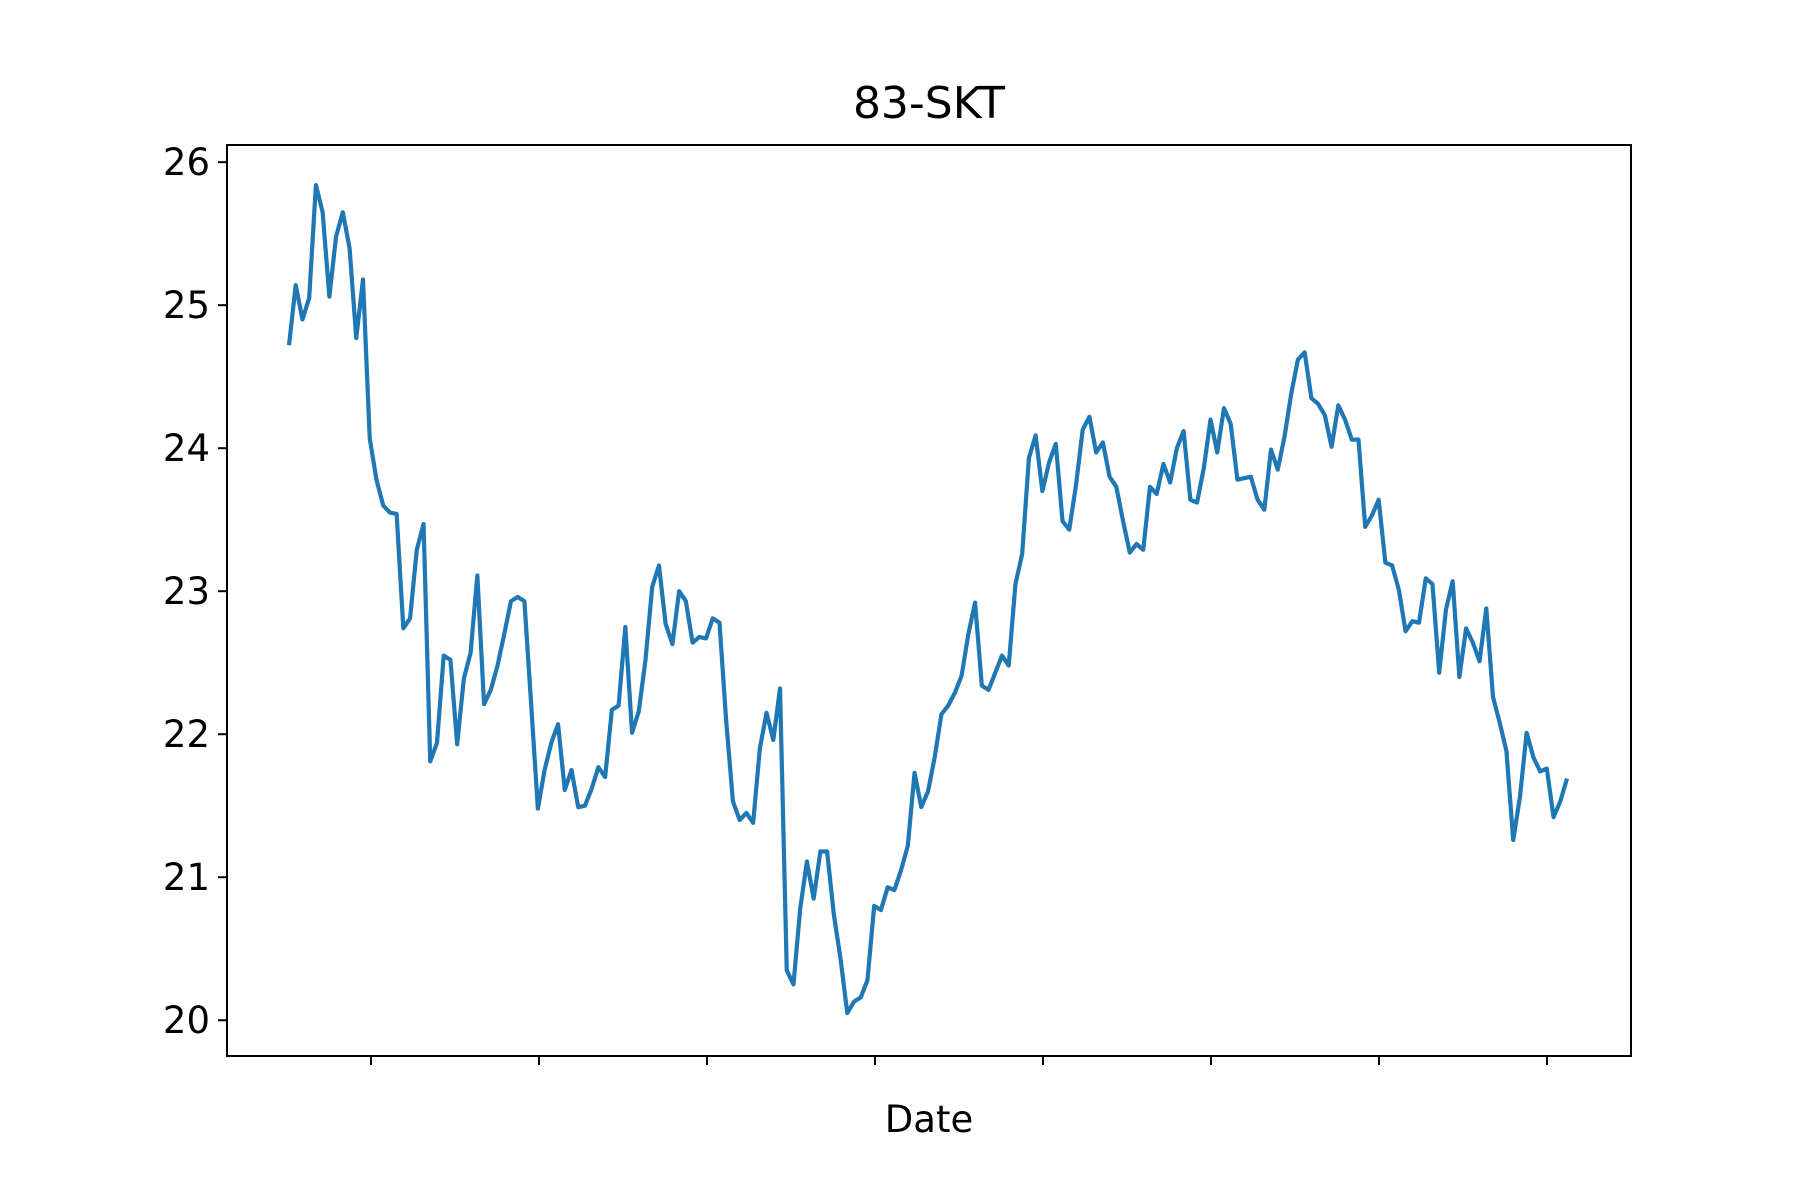 The height and width of the screenshot is (1200, 1800). I want to click on y-axis: 20 21 22 23 24 25 26, so click(195, 591).